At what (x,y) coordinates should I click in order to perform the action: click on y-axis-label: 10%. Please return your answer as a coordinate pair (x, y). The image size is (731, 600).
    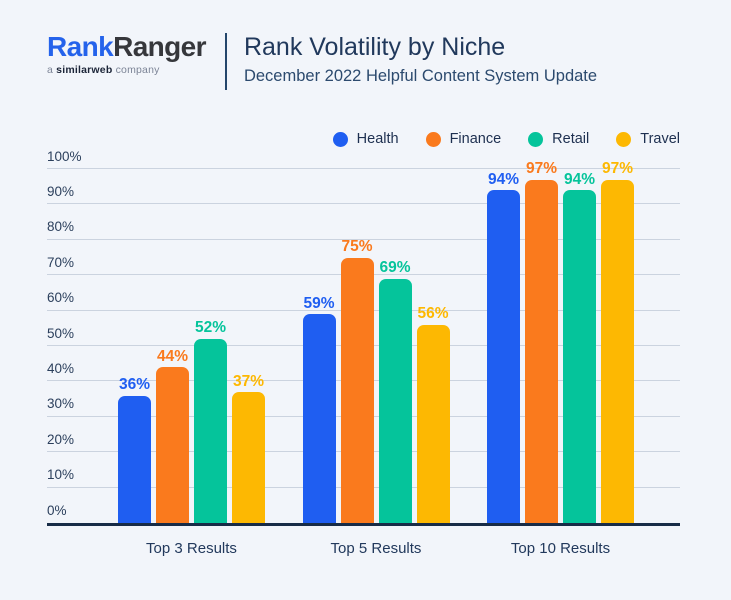
    Looking at the image, I should click on (61, 475).